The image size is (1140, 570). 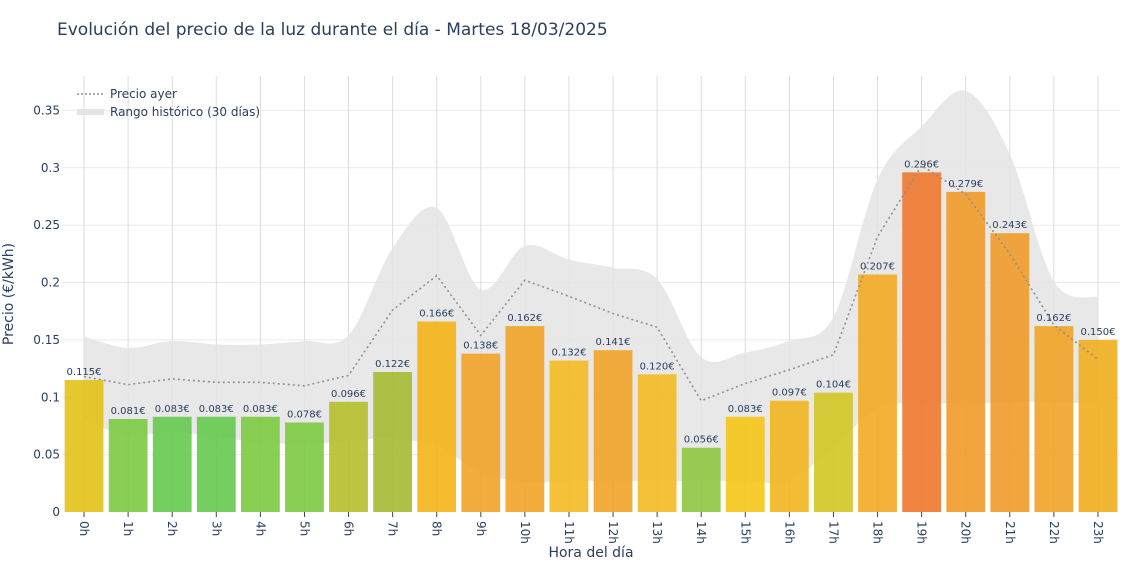 What do you see at coordinates (46, 455) in the screenshot?
I see `y-tick-label: 0.05` at bounding box center [46, 455].